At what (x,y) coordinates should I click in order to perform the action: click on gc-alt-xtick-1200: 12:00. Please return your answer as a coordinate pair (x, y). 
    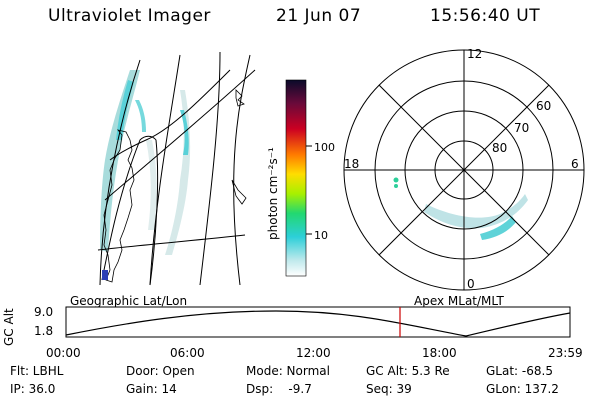
    Looking at the image, I should click on (313, 353).